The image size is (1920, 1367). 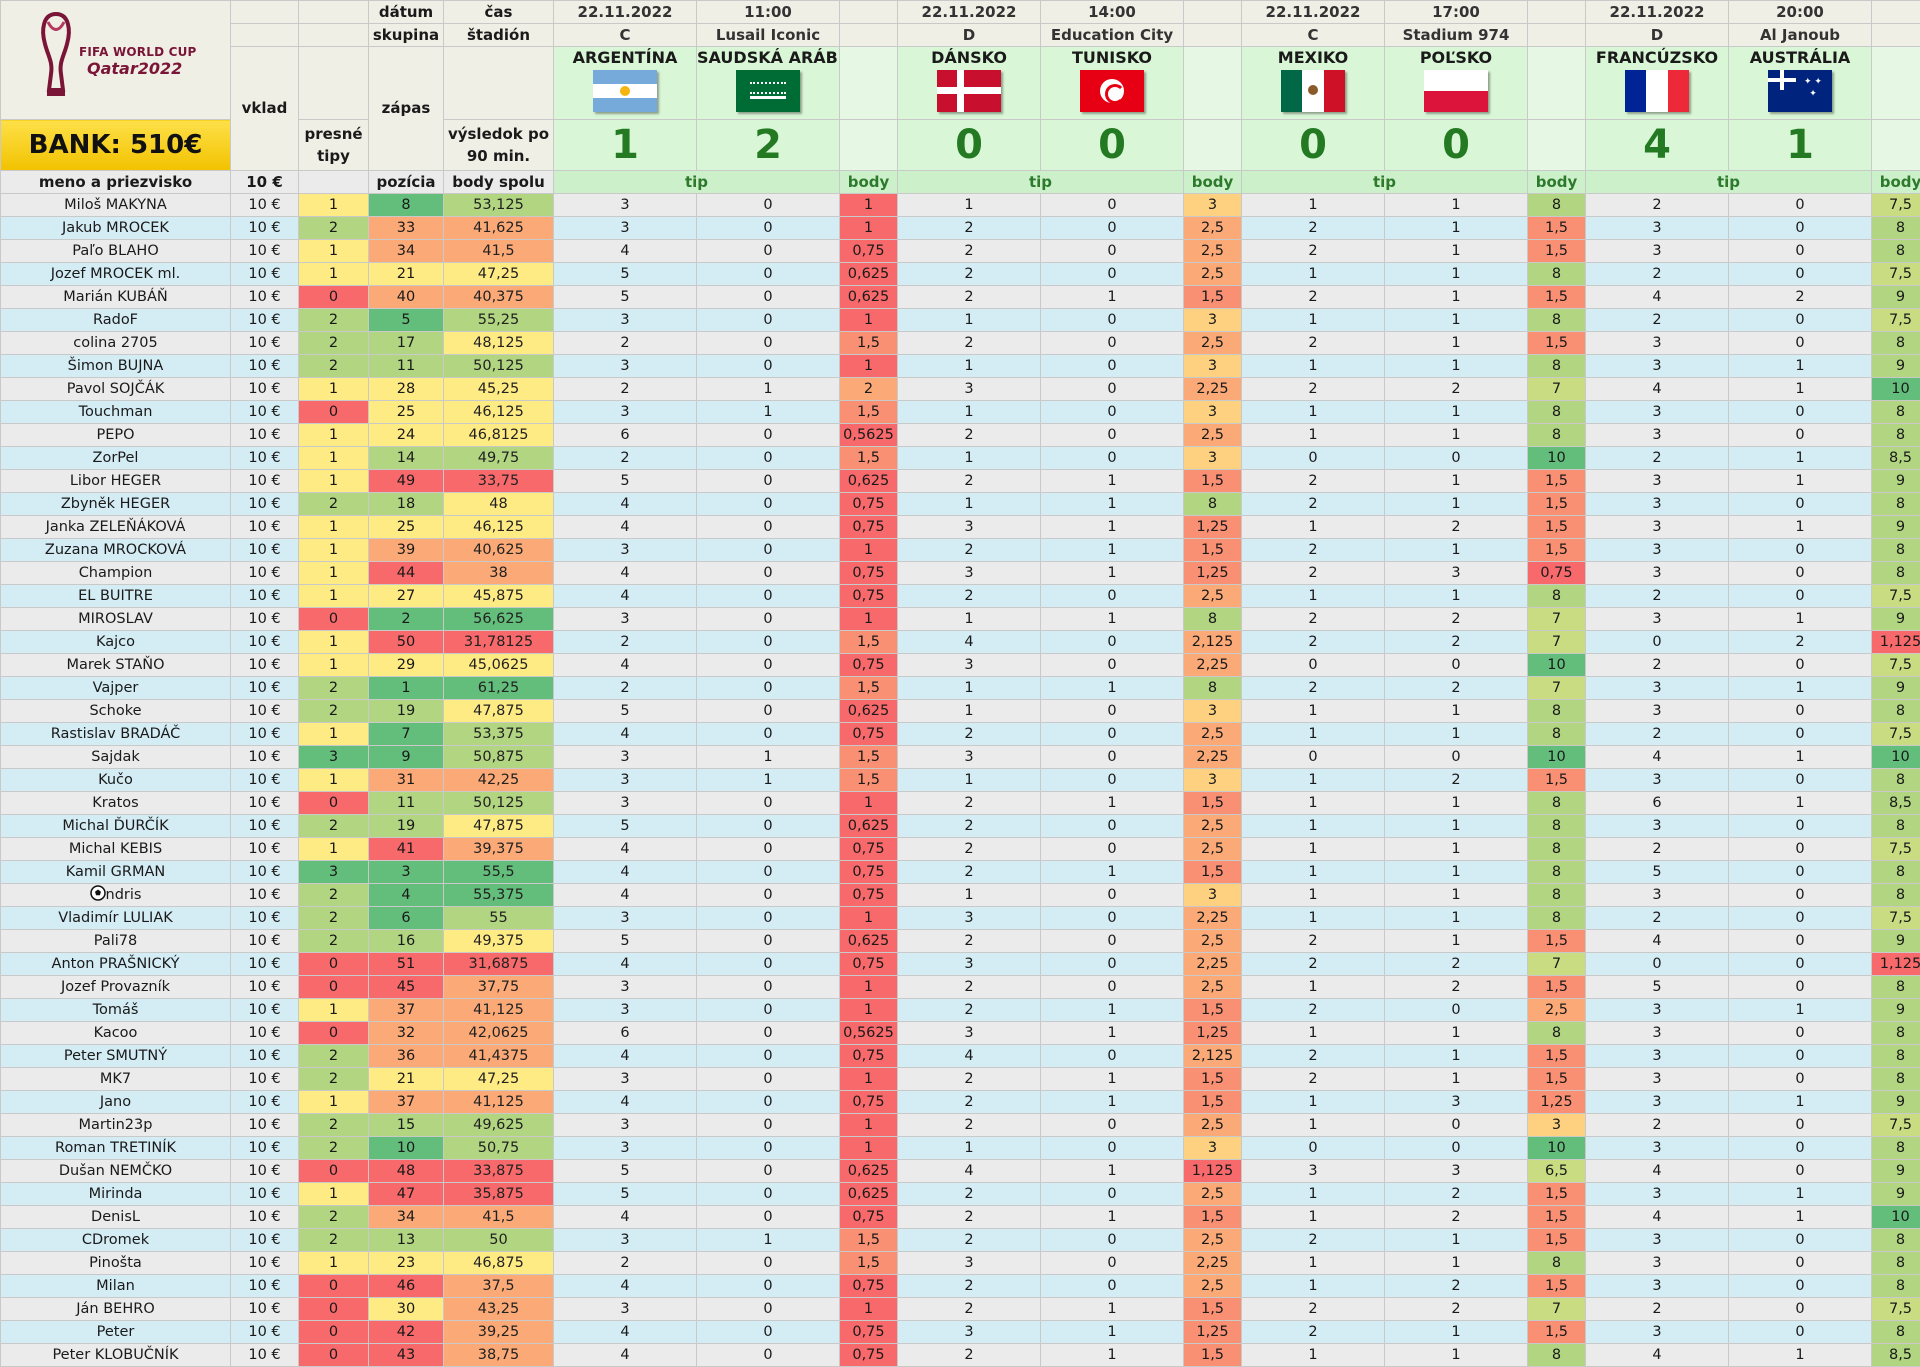 What do you see at coordinates (406, 1194) in the screenshot?
I see `player-pozicia: 47` at bounding box center [406, 1194].